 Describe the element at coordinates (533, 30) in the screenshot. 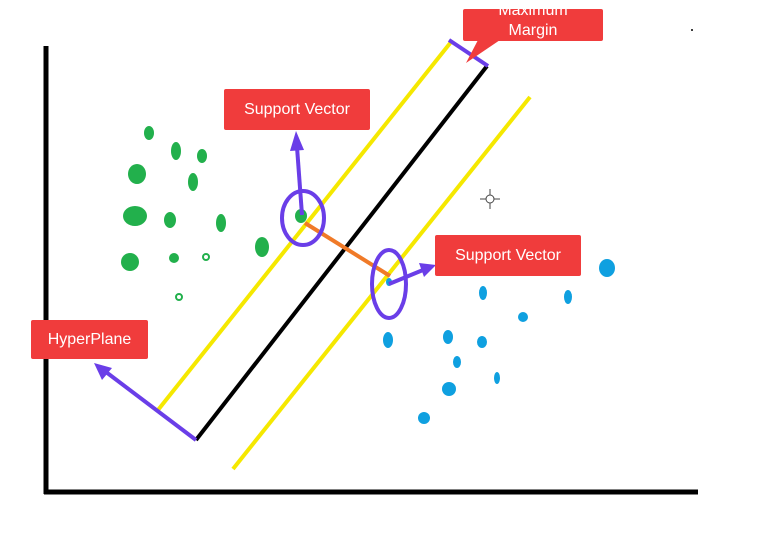

I see `maximum-margin-label-line2: Margin` at that location.